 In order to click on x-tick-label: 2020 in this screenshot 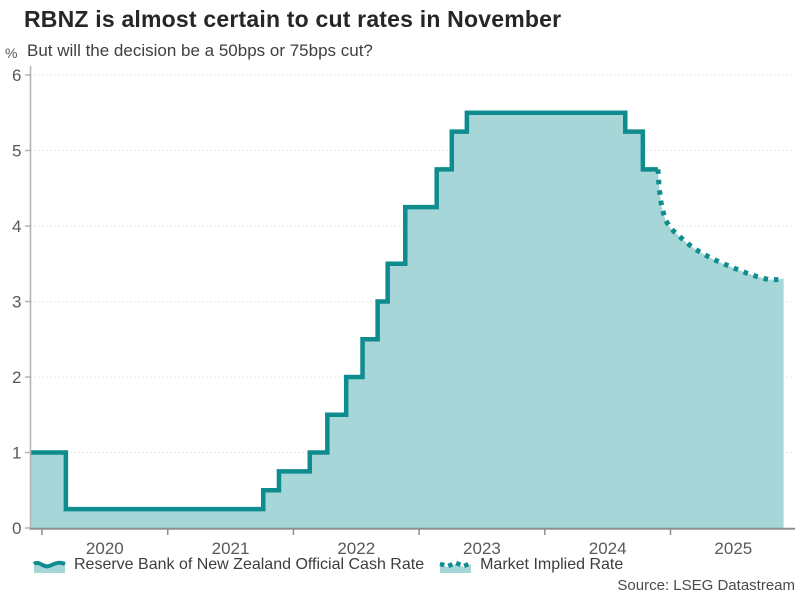, I will do `click(105, 548)`.